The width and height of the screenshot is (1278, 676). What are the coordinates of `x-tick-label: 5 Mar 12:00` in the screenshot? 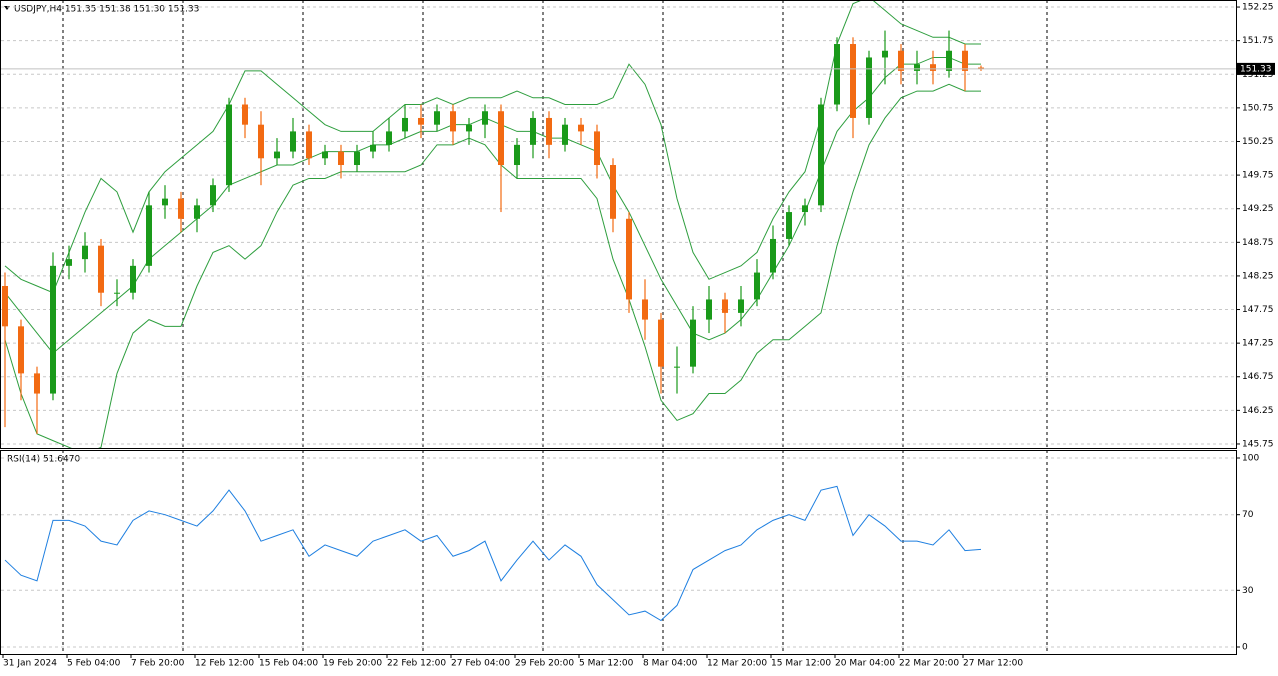 It's located at (606, 664).